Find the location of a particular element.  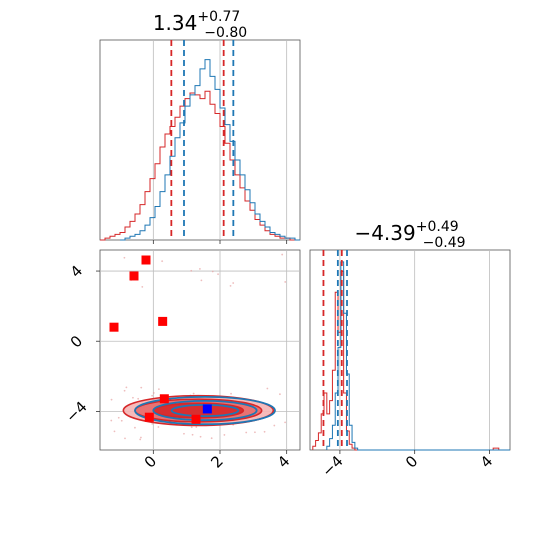

joint-contour-level is located at coordinates (205, 410).